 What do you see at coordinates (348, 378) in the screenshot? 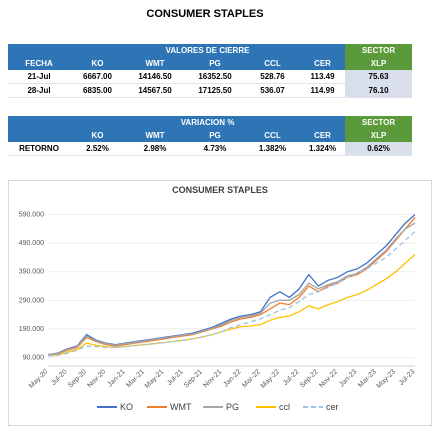
I see `x-tick-label: Jan-23` at bounding box center [348, 378].